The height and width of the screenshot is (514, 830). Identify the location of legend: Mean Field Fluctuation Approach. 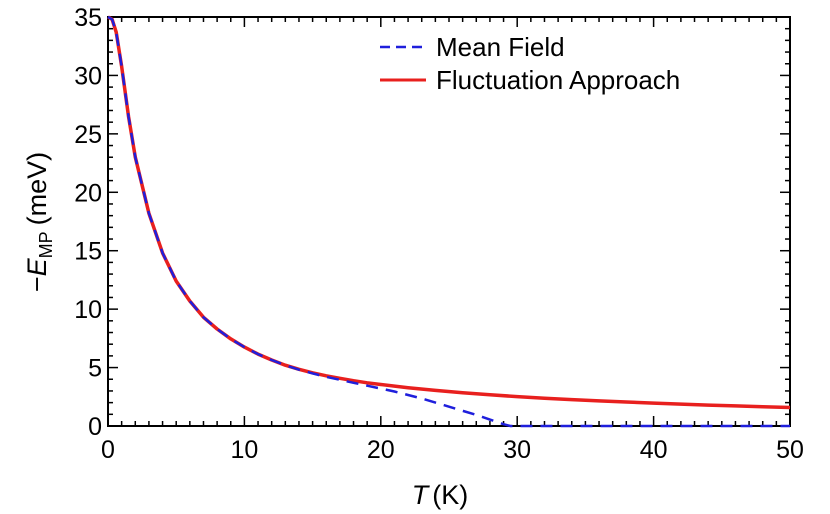
(530, 63).